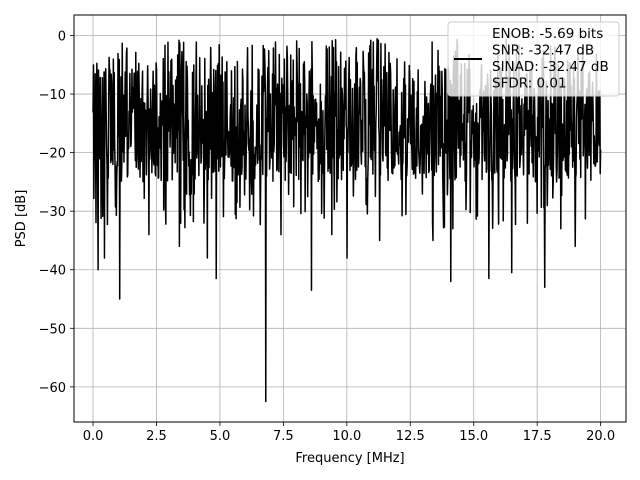 Image resolution: width=640 pixels, height=480 pixels. Describe the element at coordinates (283, 436) in the screenshot. I see `x-tick-label: 7.5` at that location.